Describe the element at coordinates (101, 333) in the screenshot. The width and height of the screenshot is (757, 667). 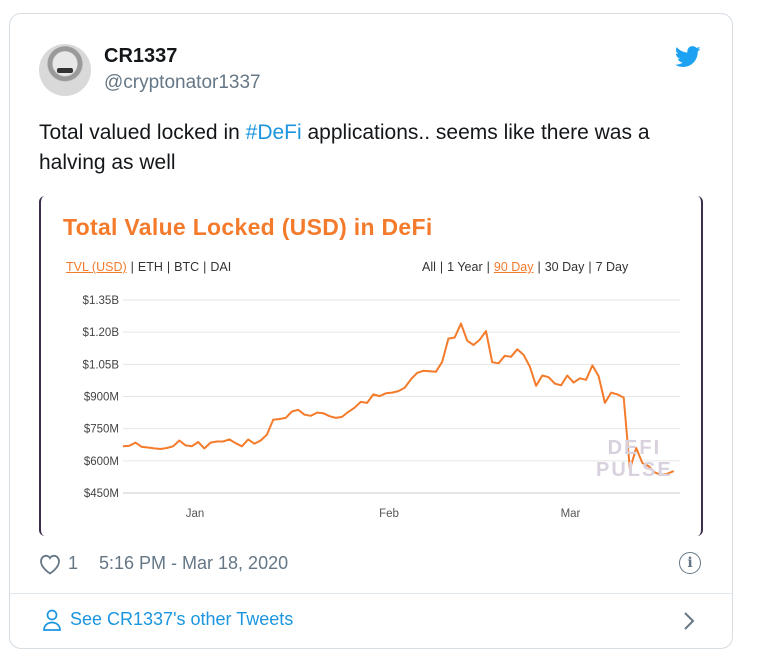
I see `y-tick-label: $1.20B` at that location.